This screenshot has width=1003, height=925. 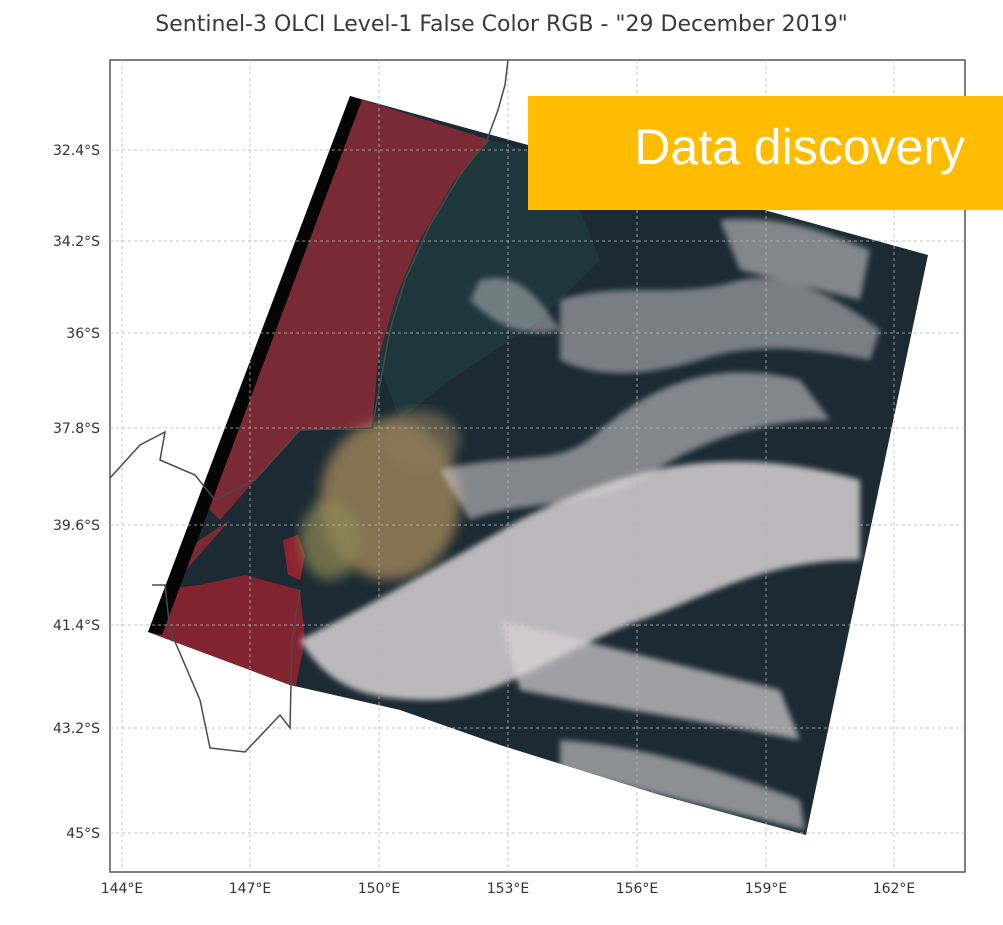 What do you see at coordinates (76, 429) in the screenshot?
I see `lat-tick-label: 37.8°S` at bounding box center [76, 429].